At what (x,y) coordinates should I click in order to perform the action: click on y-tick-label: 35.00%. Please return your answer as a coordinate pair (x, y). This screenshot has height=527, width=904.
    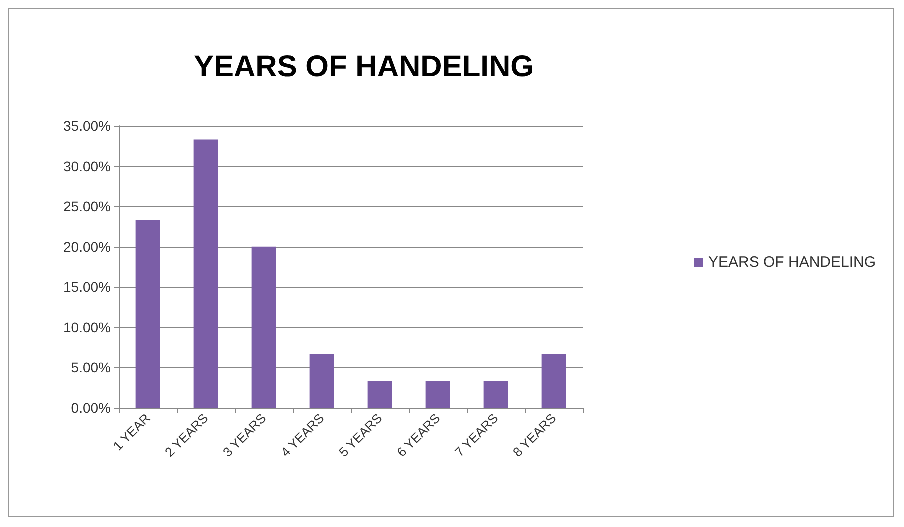
    Looking at the image, I should click on (87, 126).